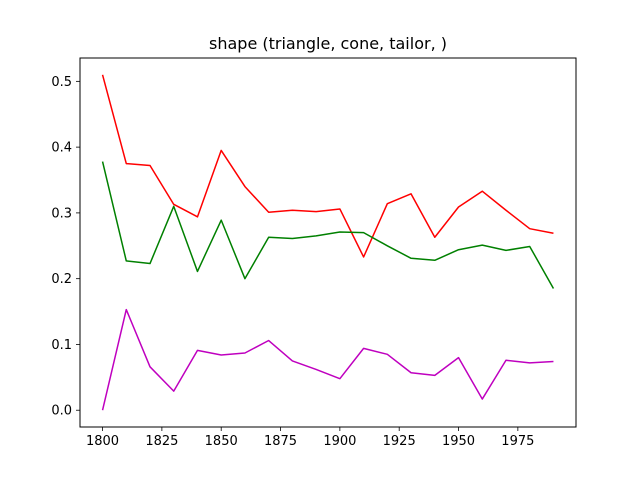  What do you see at coordinates (61, 213) in the screenshot?
I see `y-tick-label: 0.3` at bounding box center [61, 213].